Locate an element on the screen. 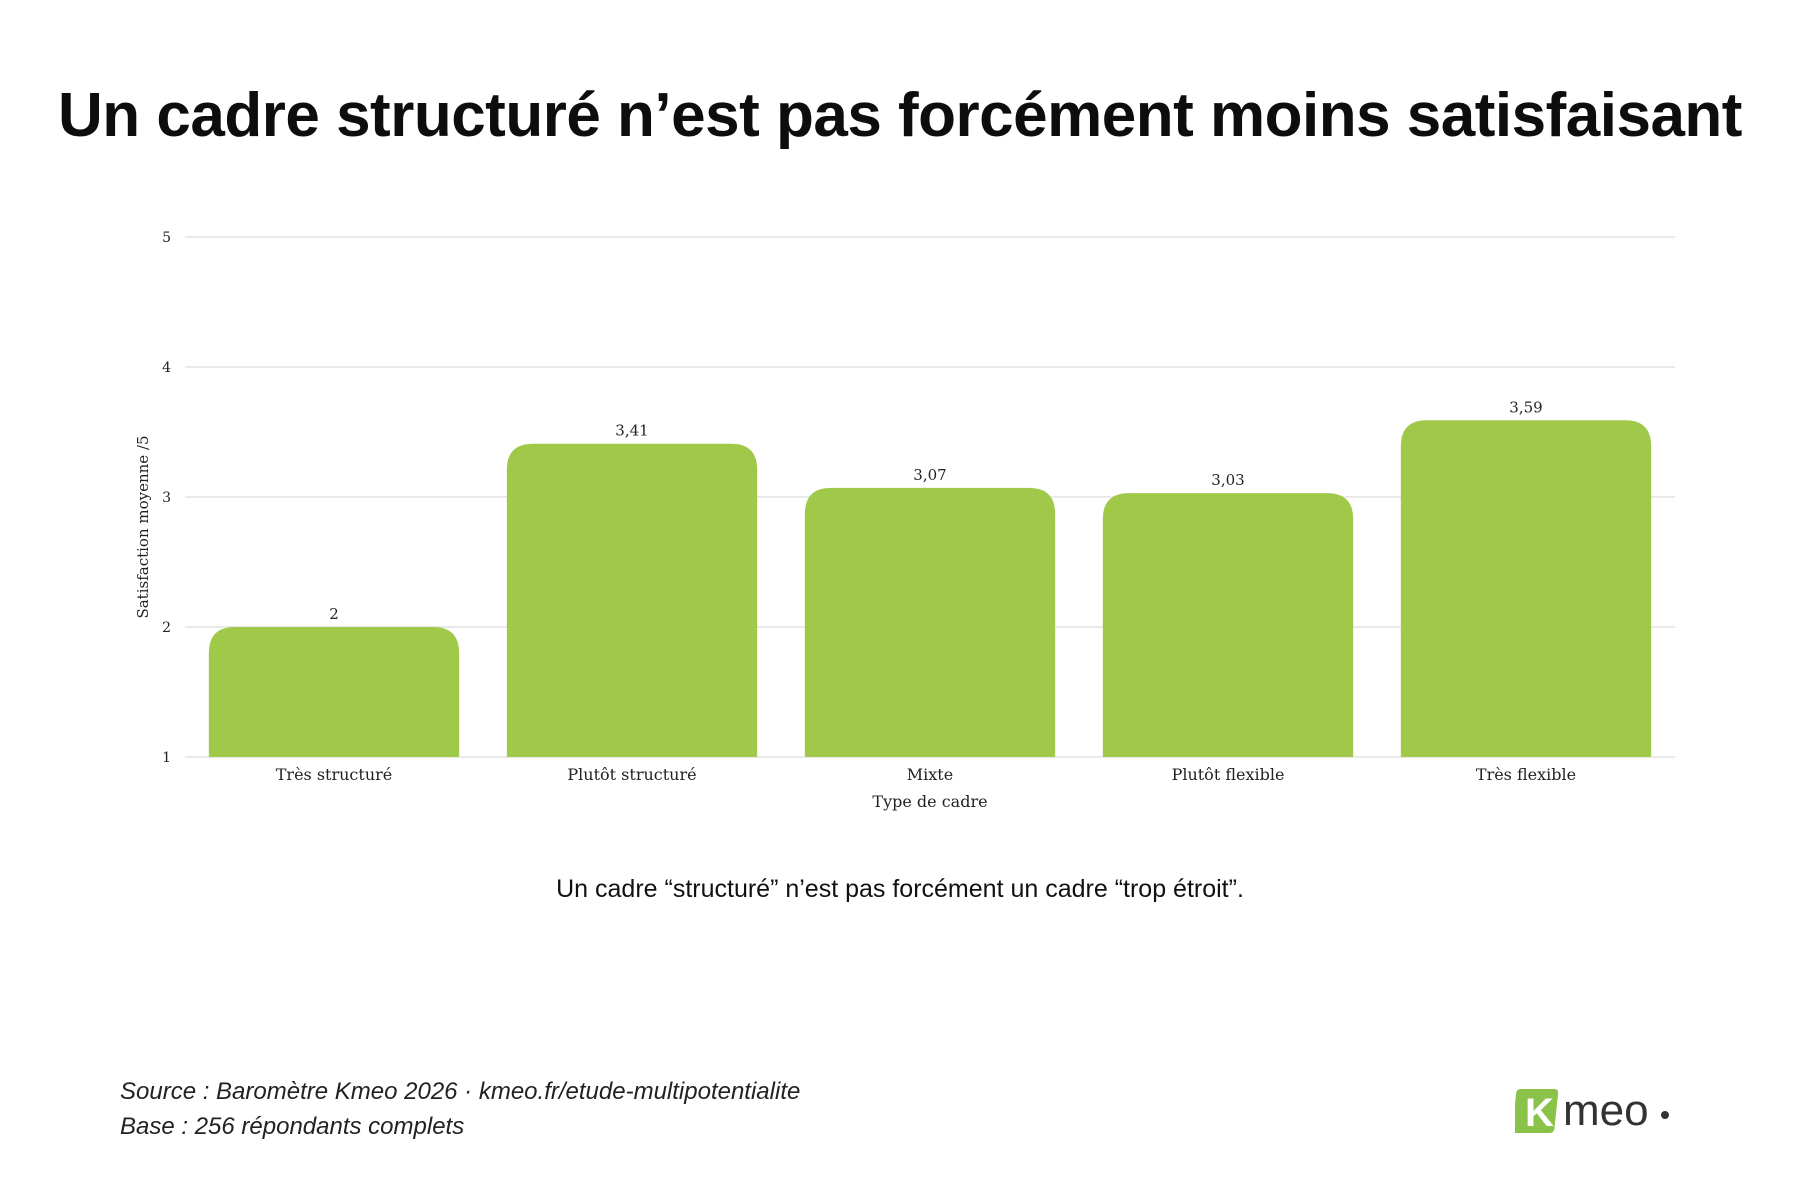 Image resolution: width=1800 pixels, height=1200 pixels. x-tick-label: Plutôt structuré is located at coordinates (631, 774).